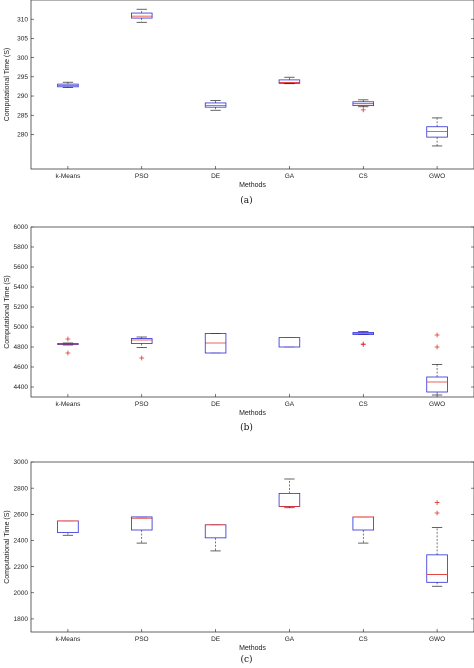 The image size is (474, 668). I want to click on y-tick-label: 2000, so click(21, 593).